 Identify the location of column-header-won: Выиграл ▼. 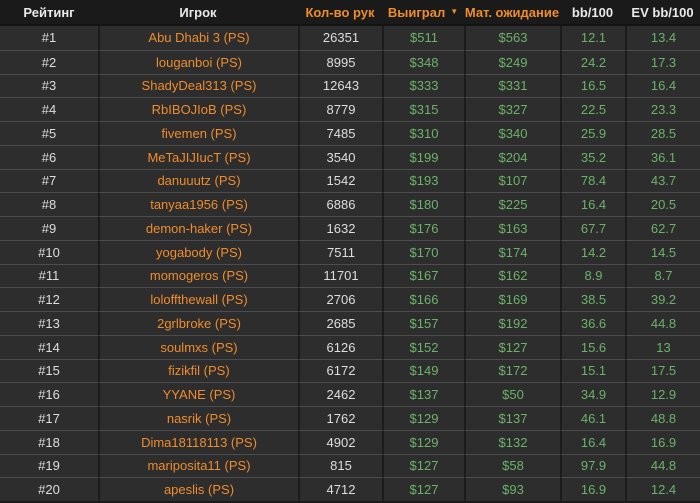
(423, 12).